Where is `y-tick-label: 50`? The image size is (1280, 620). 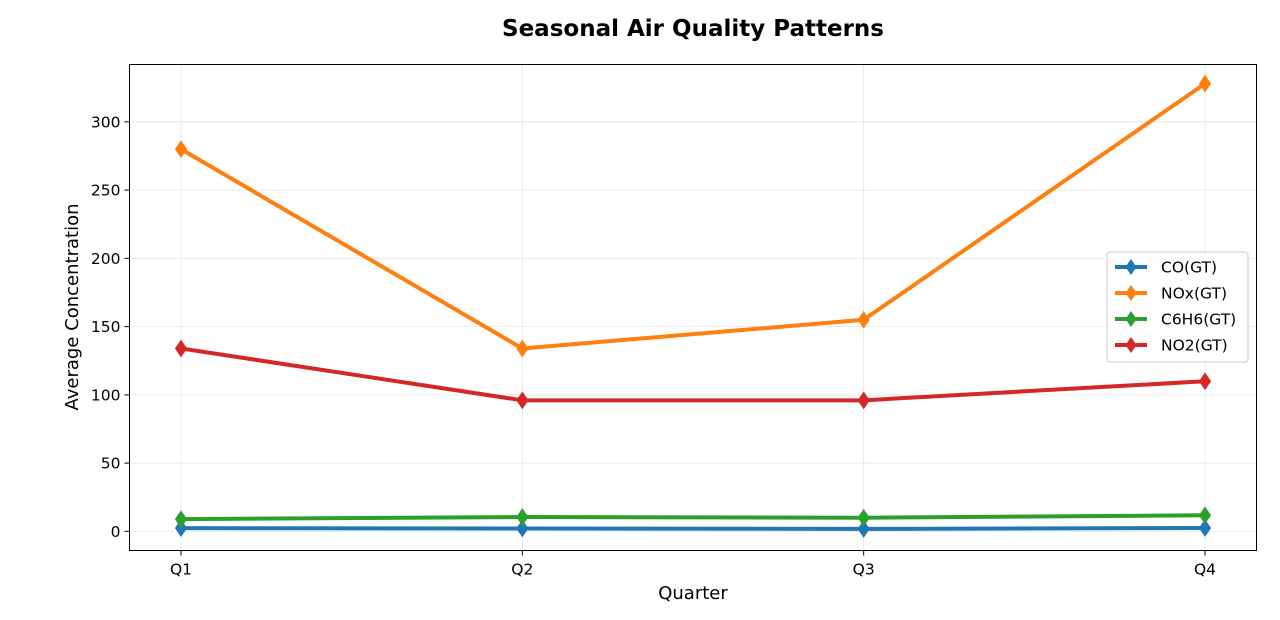 y-tick-label: 50 is located at coordinates (111, 464).